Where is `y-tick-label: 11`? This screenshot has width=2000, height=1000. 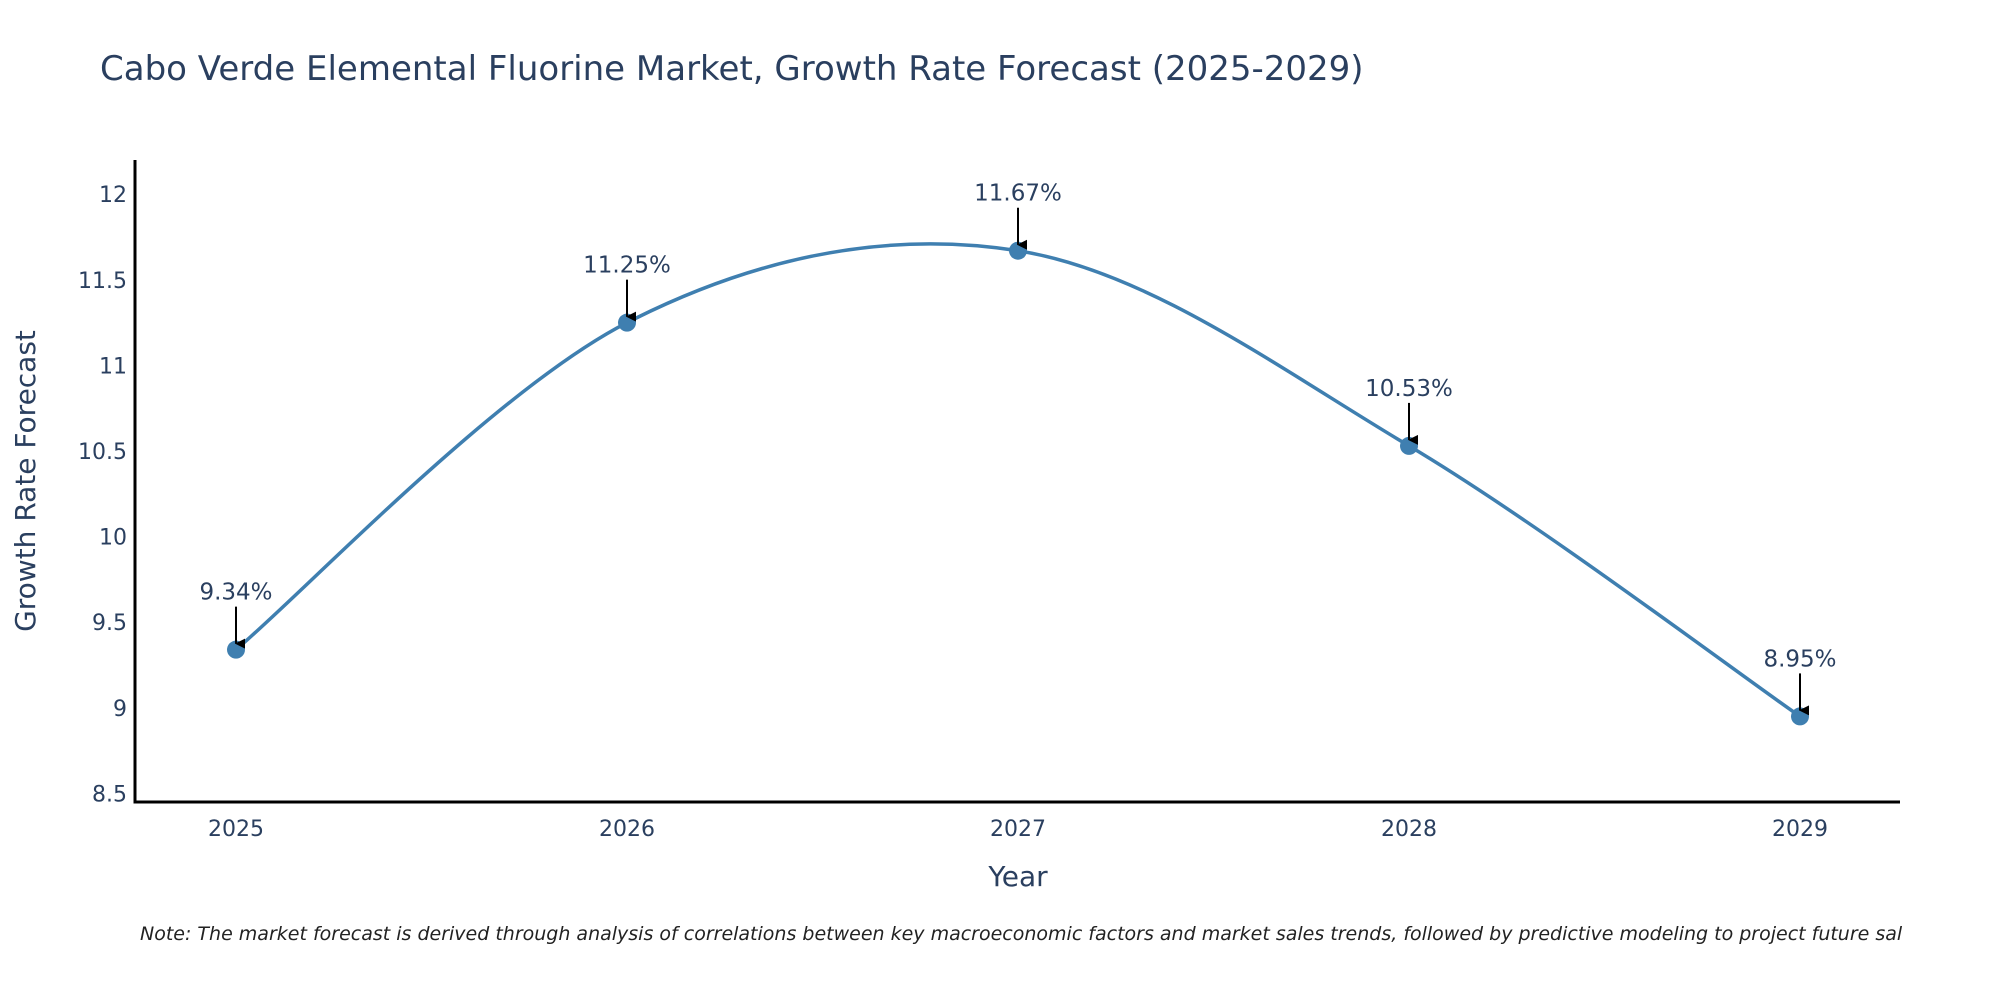
y-tick-label: 11 is located at coordinates (113, 366).